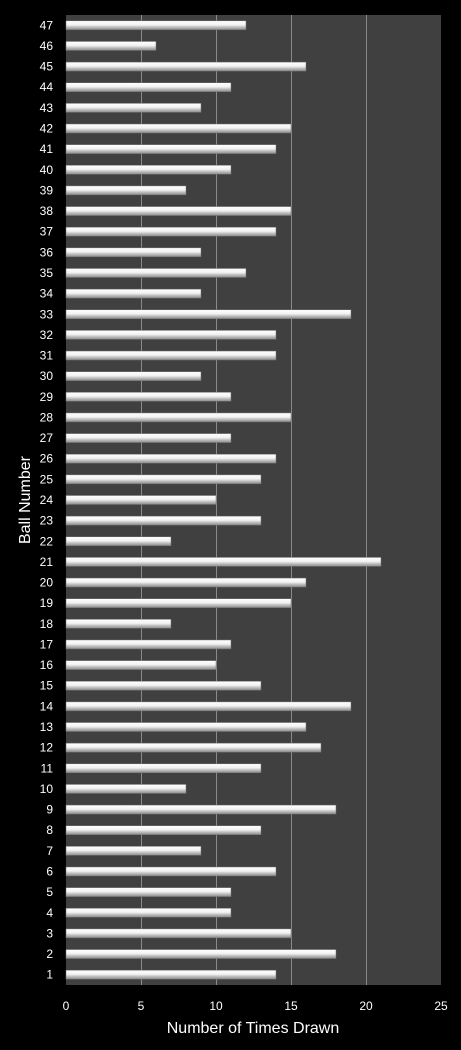  What do you see at coordinates (47, 521) in the screenshot?
I see `y-tick-label: 23` at bounding box center [47, 521].